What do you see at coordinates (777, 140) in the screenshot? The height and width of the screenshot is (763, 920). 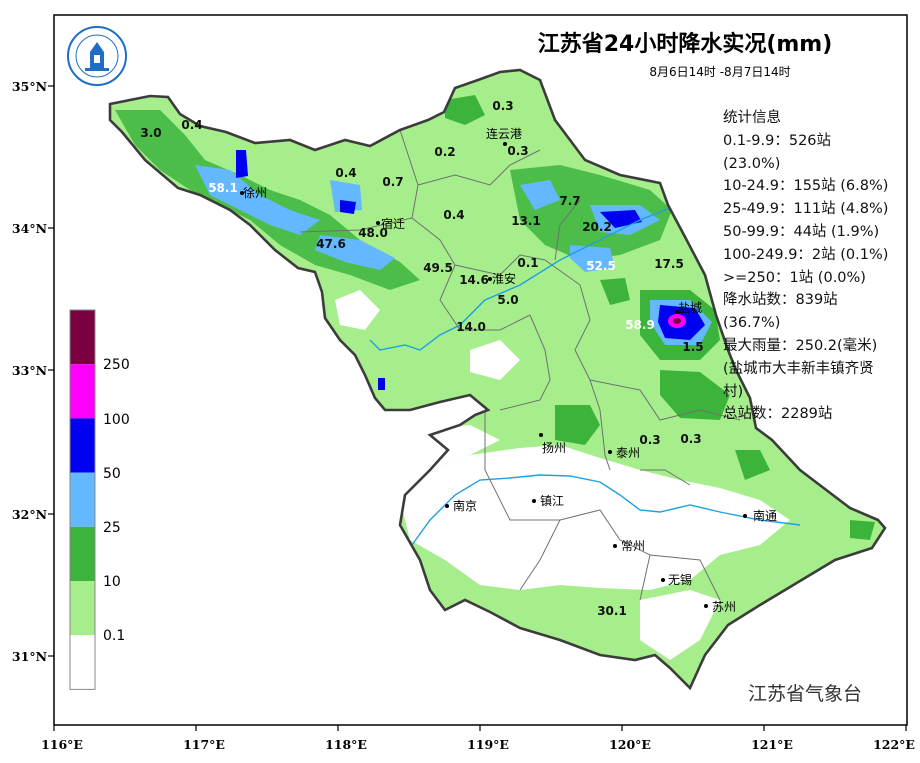 I see `stats-line: 0.1-9.9：526站` at bounding box center [777, 140].